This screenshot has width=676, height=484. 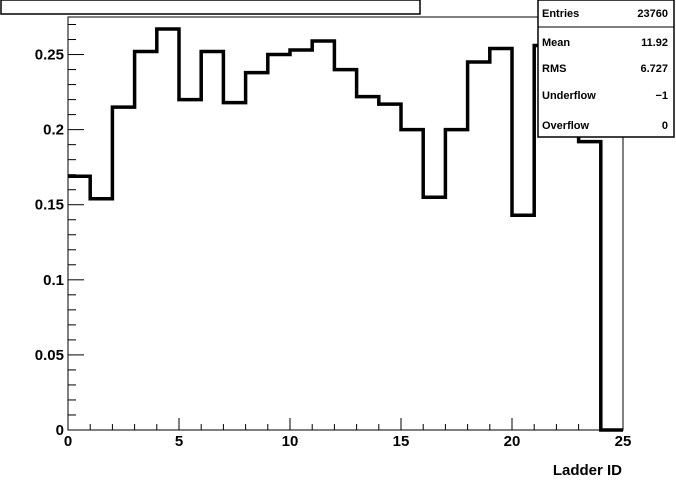 What do you see at coordinates (49, 243) in the screenshot?
I see `y-axis-tick-labels: 0 0.05 0.1 0.15 0.2 0.25` at bounding box center [49, 243].